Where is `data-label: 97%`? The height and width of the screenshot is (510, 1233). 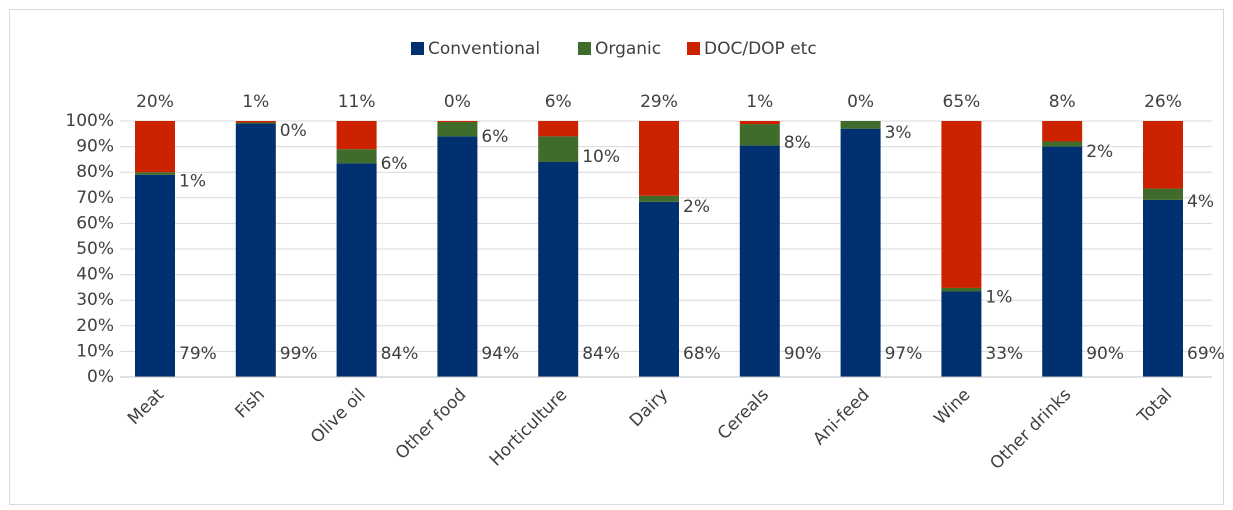 data-label: 97% is located at coordinates (904, 354).